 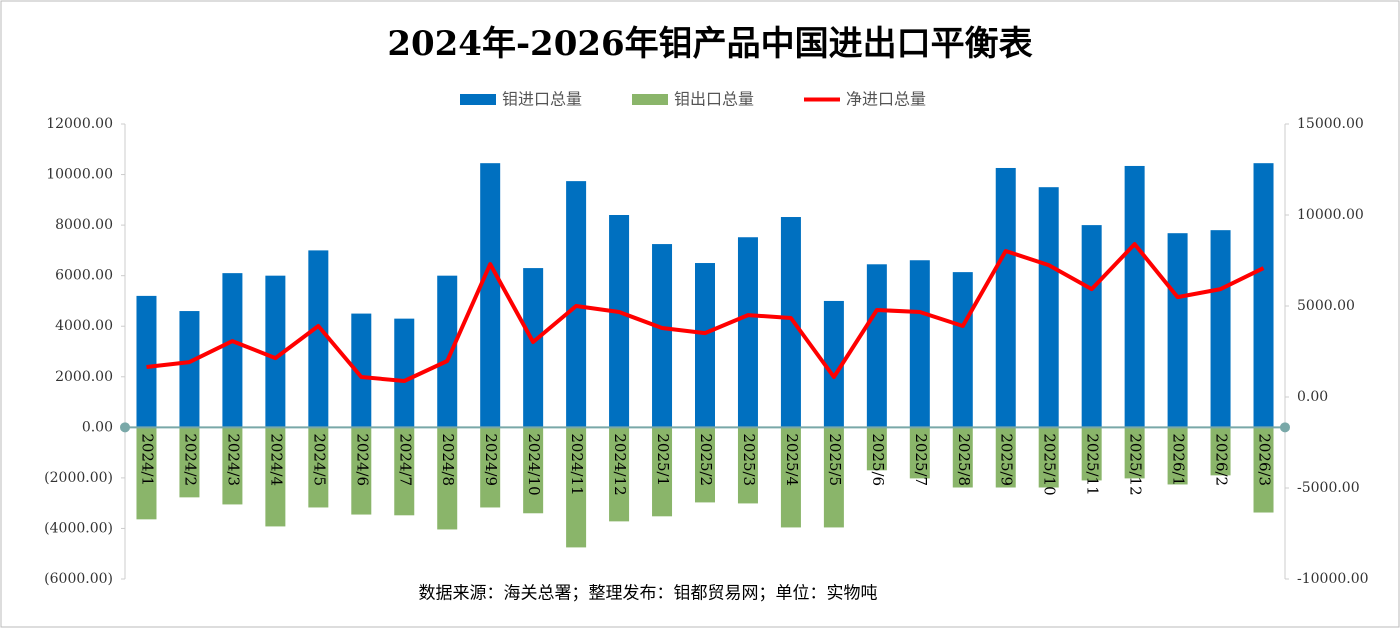 I want to click on y2-tick-label: 10000.00, so click(x=1330, y=215).